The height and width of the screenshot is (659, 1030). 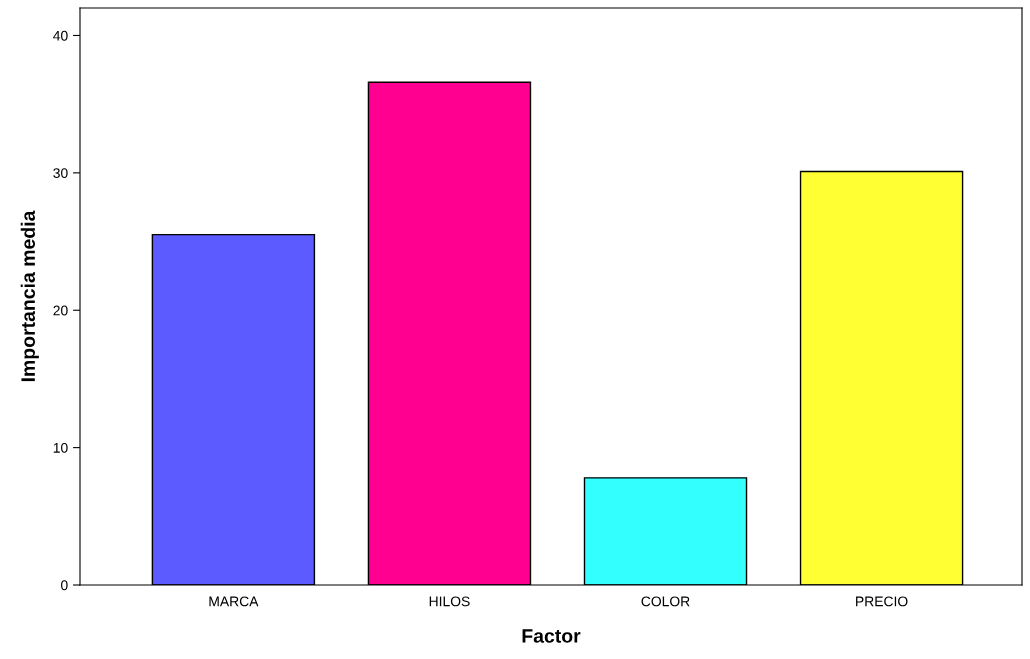 I want to click on y-tick-label: 10, so click(x=60, y=447).